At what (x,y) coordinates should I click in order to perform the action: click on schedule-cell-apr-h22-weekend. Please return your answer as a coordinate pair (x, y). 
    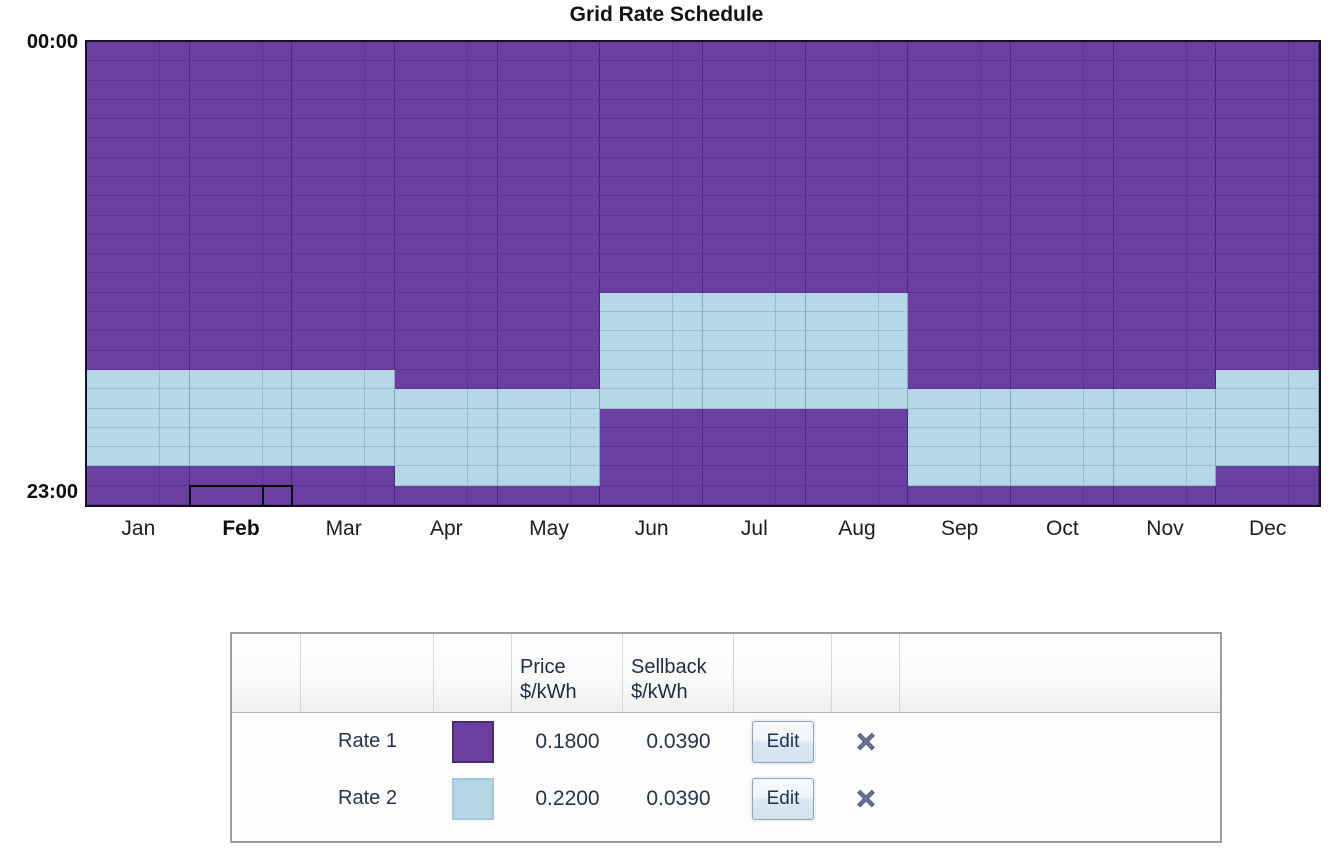
    Looking at the image, I should click on (482, 476).